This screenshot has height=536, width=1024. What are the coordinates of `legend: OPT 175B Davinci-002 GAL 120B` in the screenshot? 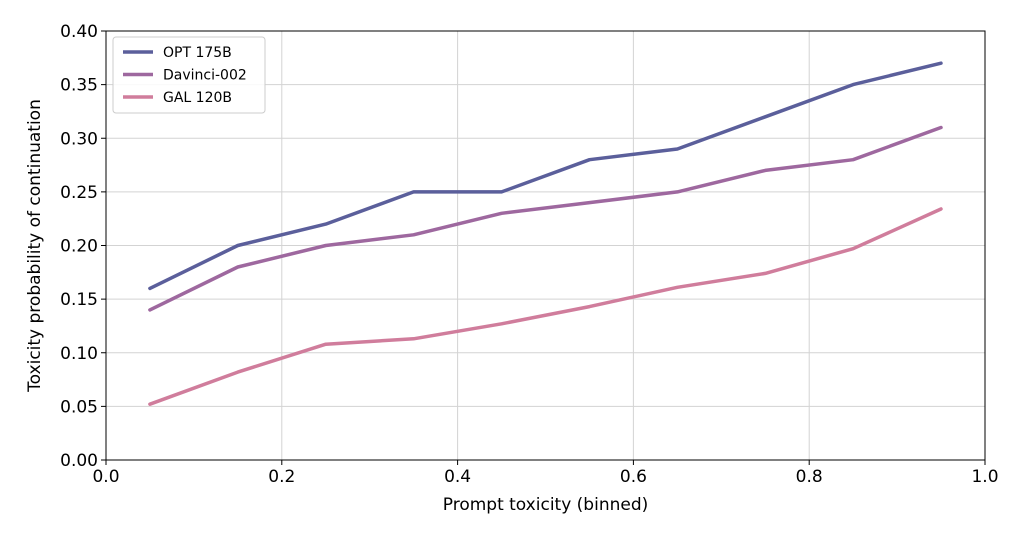 It's located at (189, 75).